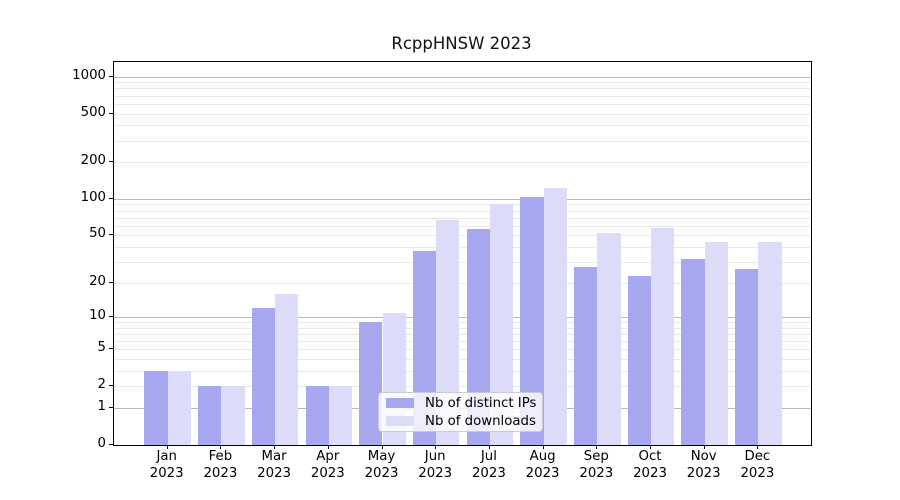 The image size is (900, 500). I want to click on bar-apr-downloads, so click(340, 415).